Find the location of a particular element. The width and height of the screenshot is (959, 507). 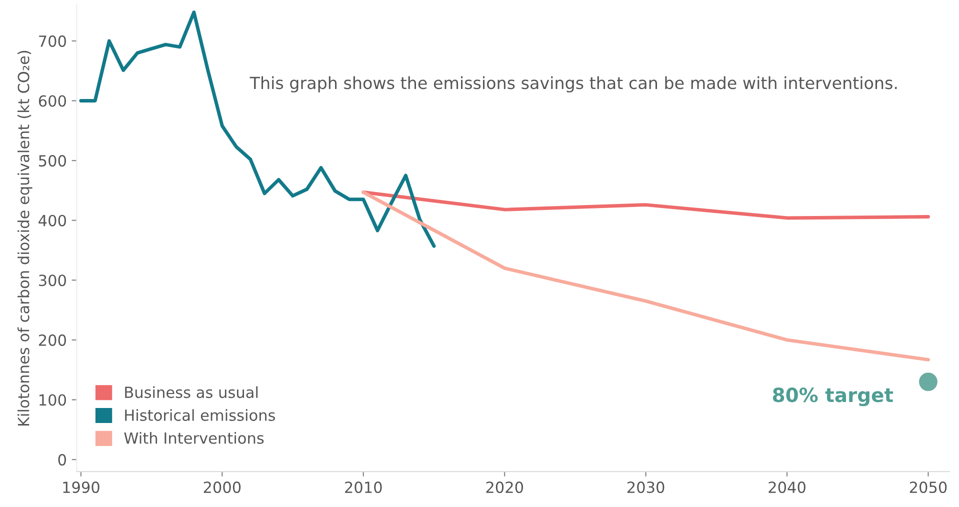

x-tick-label: 2030 is located at coordinates (645, 488).